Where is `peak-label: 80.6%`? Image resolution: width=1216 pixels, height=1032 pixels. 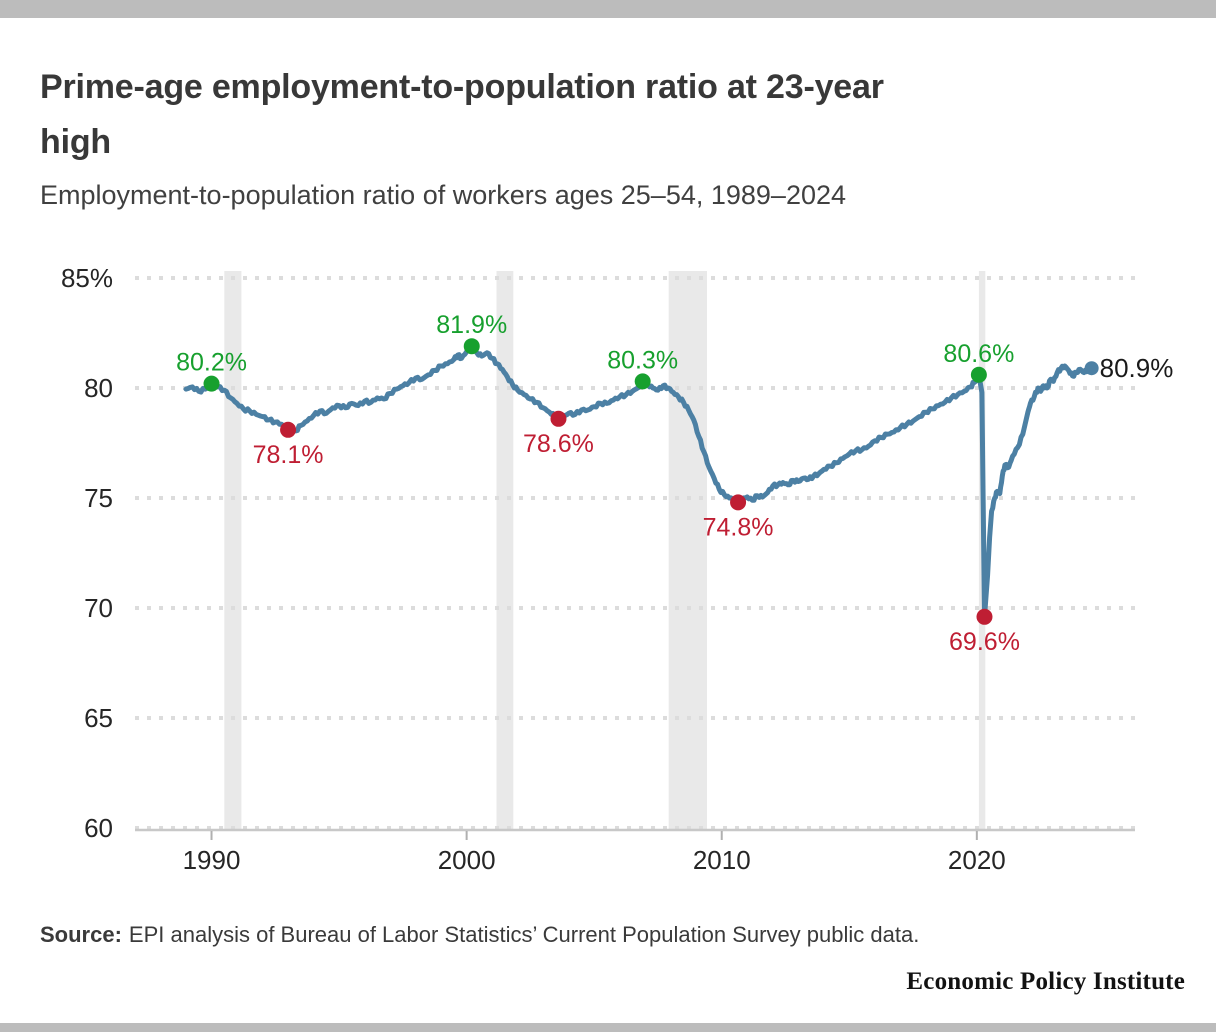 peak-label: 80.6% is located at coordinates (978, 354).